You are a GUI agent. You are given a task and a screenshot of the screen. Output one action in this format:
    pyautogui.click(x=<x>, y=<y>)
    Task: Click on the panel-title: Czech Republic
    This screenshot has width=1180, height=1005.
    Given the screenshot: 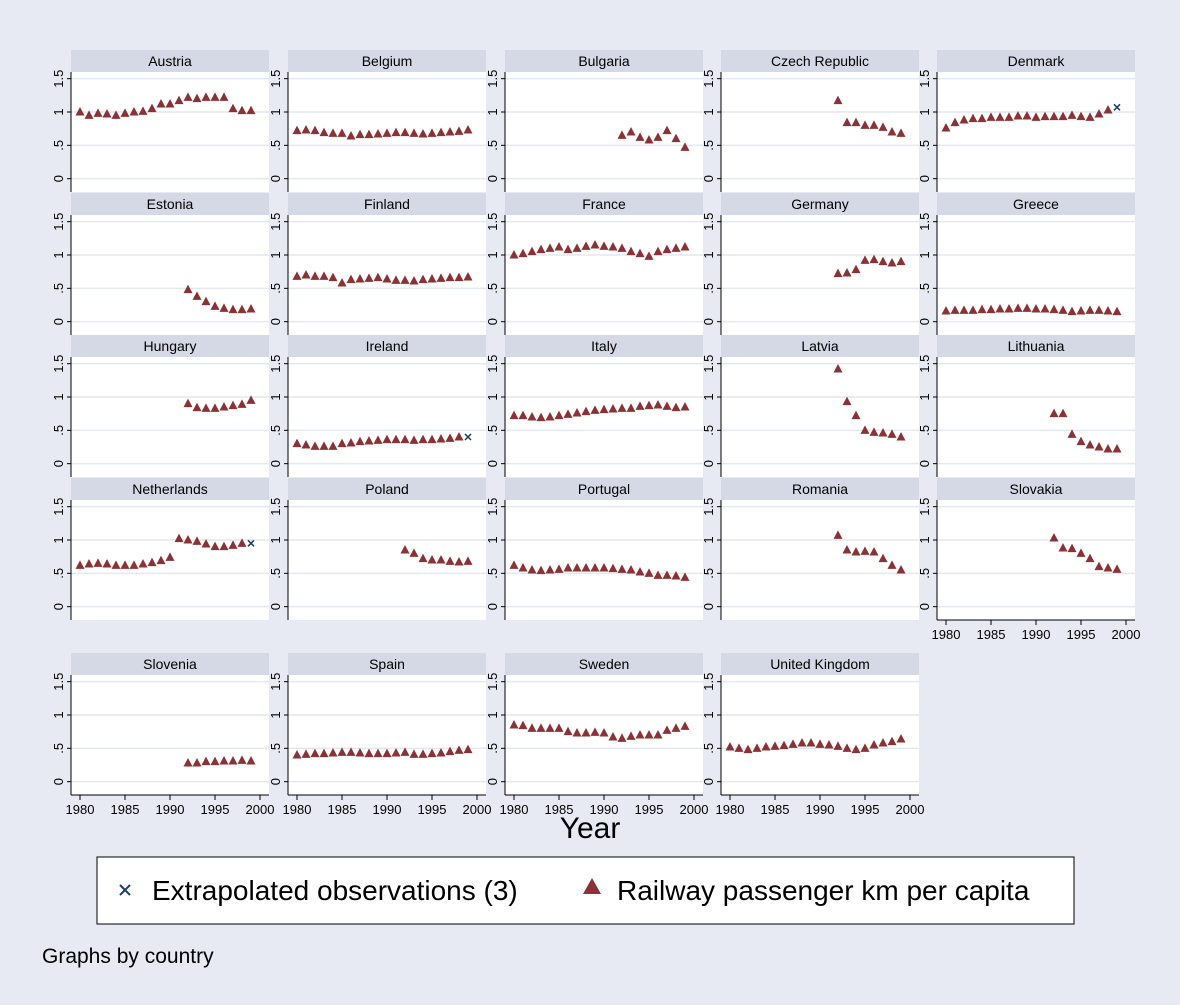 What is the action you would take?
    pyautogui.click(x=820, y=61)
    